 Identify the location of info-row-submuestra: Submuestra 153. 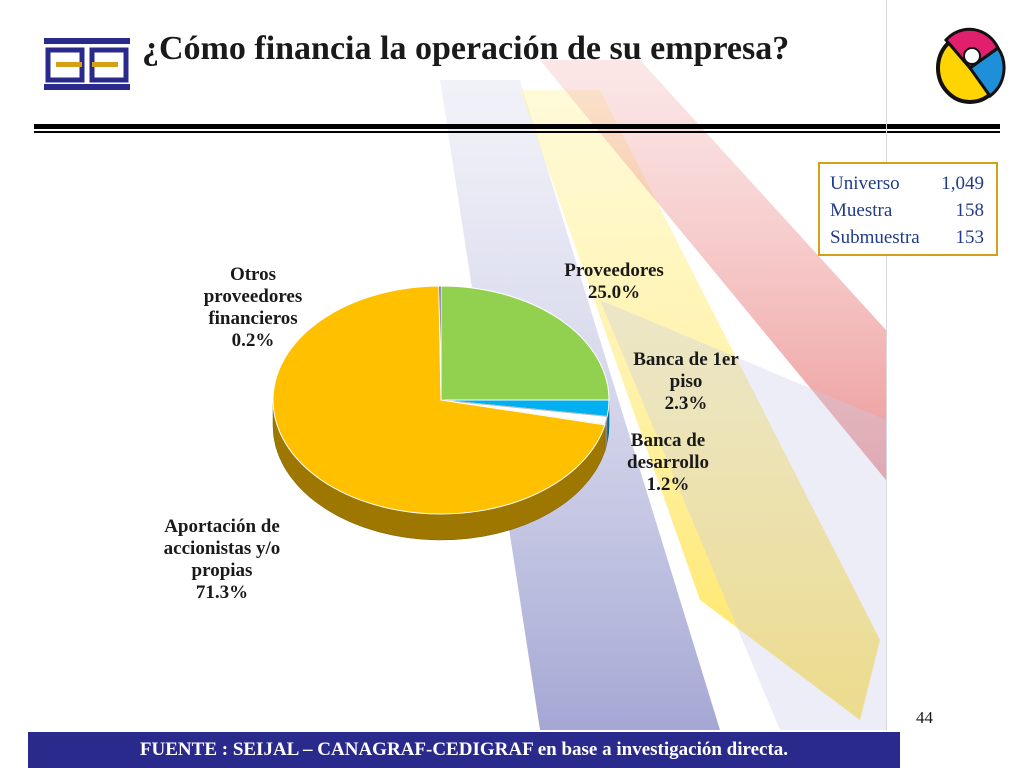
(913, 237).